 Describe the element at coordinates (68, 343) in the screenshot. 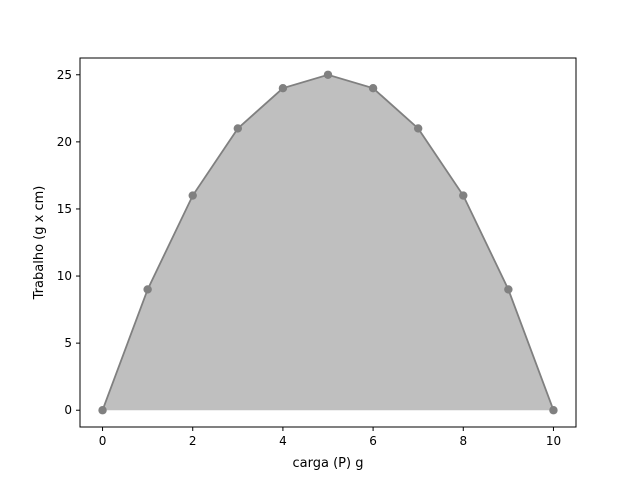

I see `y-tick-label: 5` at that location.